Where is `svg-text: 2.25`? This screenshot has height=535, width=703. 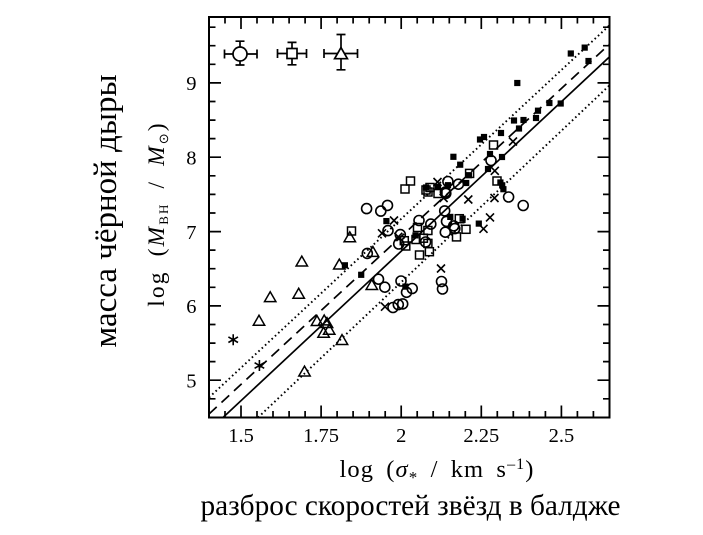
svg-text: 2.25 is located at coordinates (481, 436).